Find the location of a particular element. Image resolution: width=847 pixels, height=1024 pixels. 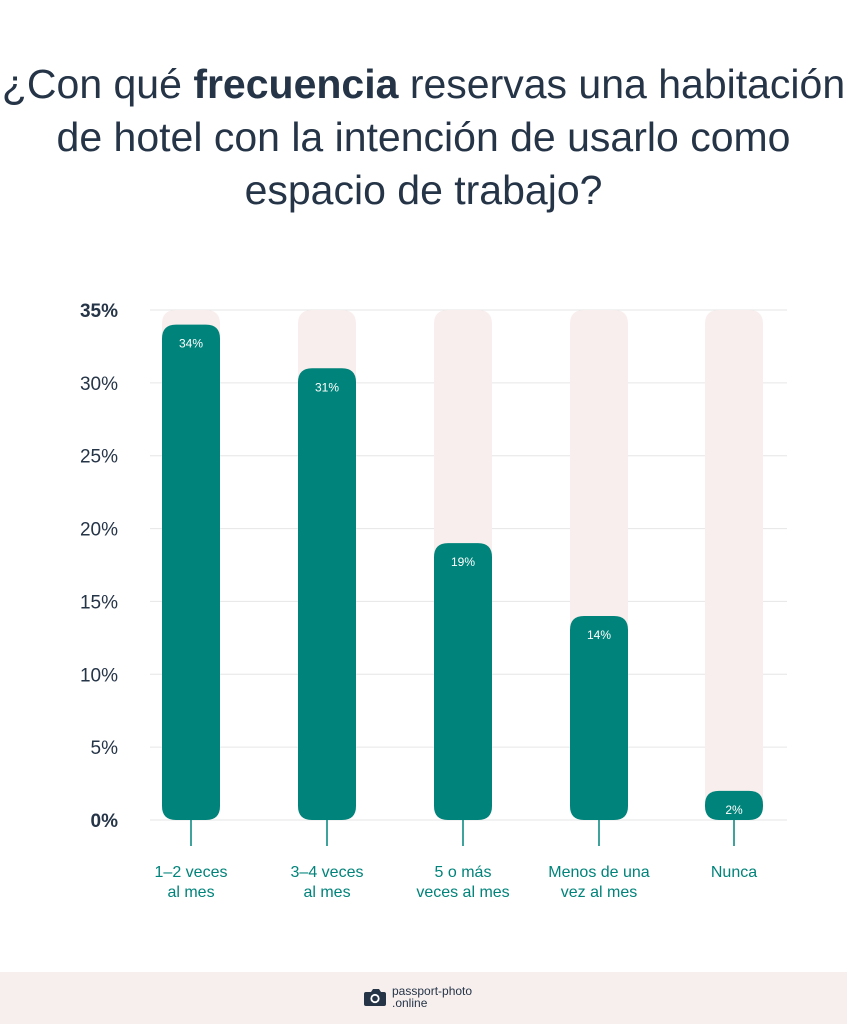

x-category-label: Nunca is located at coordinates (734, 872).